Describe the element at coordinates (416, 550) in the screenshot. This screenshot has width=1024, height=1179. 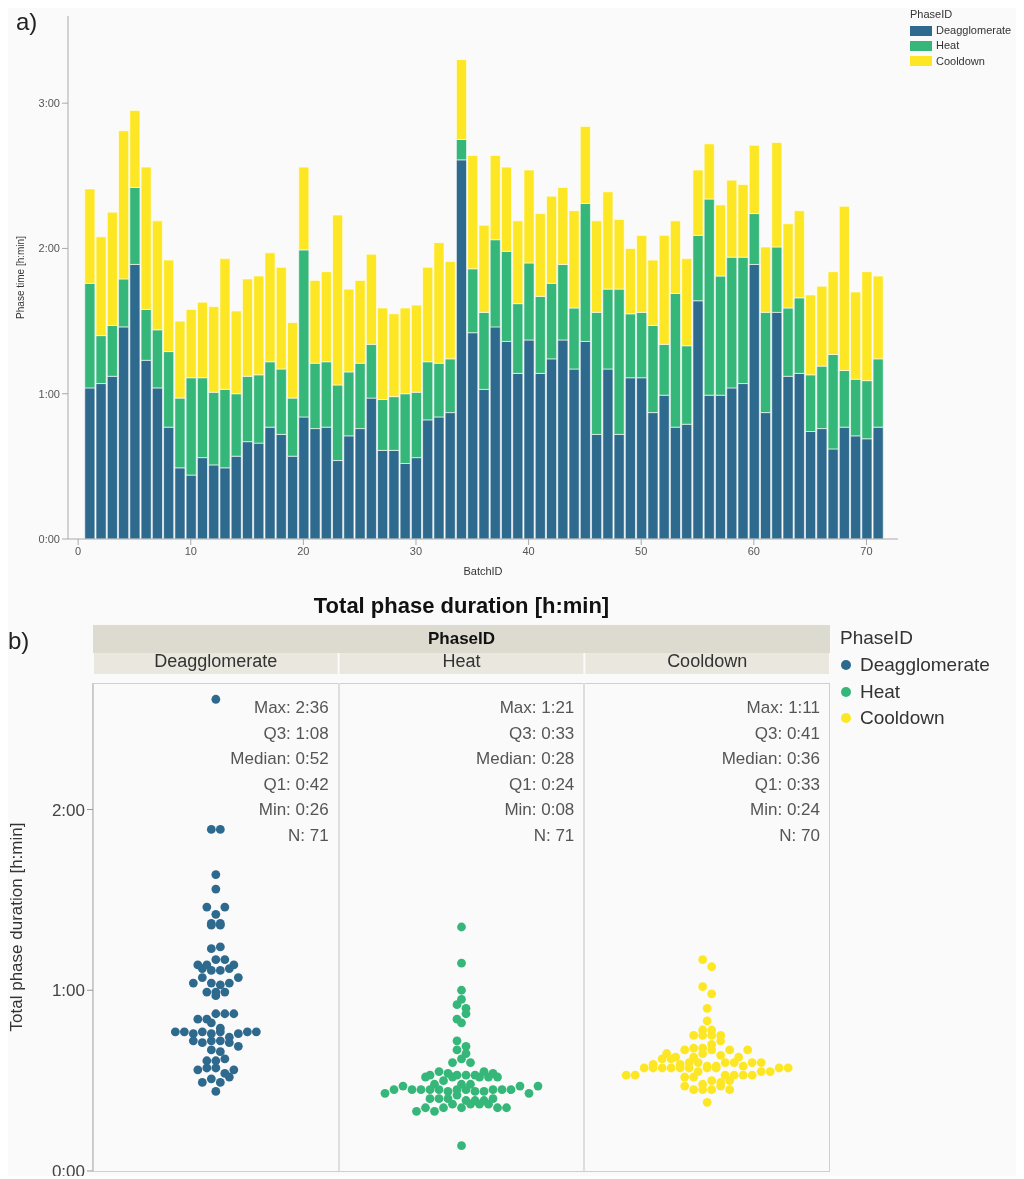
I see `x-tick-label: 30` at that location.